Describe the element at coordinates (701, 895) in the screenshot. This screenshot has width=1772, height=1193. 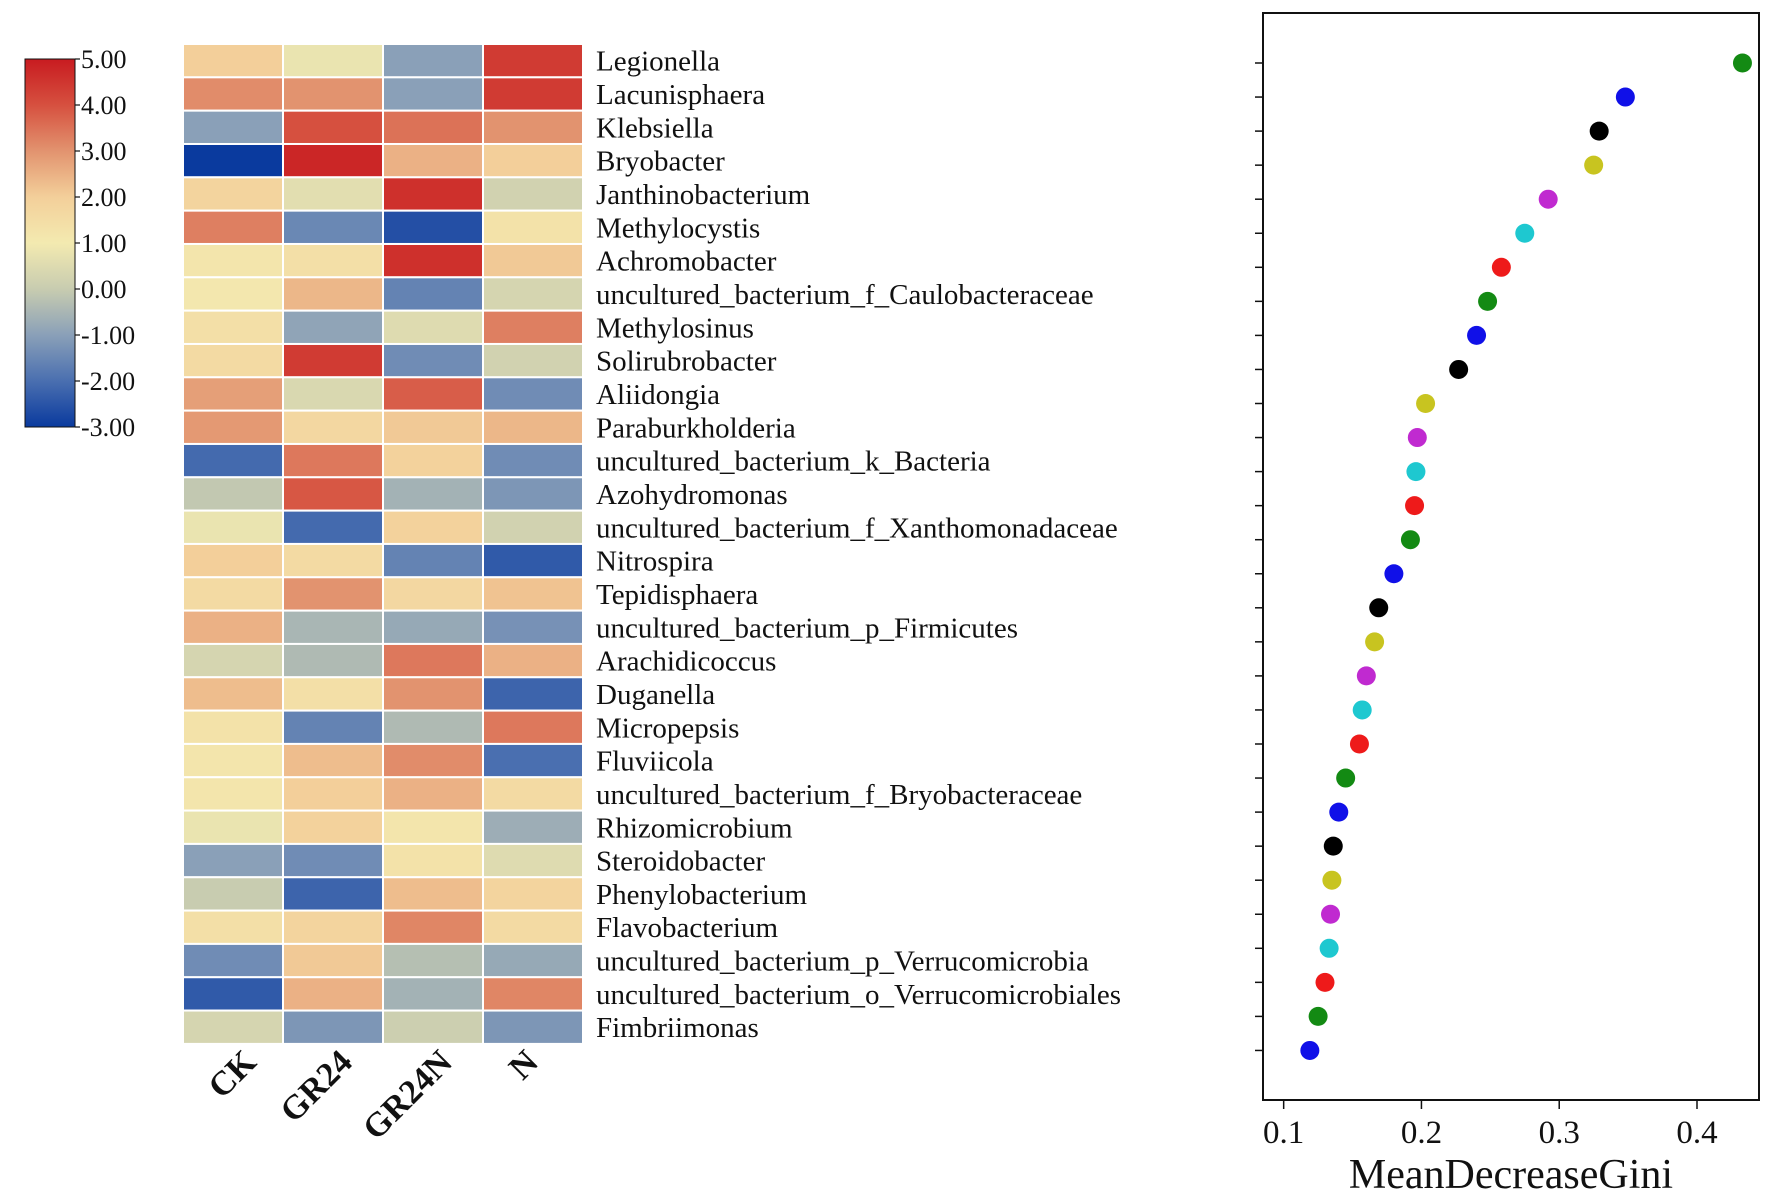
I see `heatmap-row-label: Phenylobacterium` at that location.